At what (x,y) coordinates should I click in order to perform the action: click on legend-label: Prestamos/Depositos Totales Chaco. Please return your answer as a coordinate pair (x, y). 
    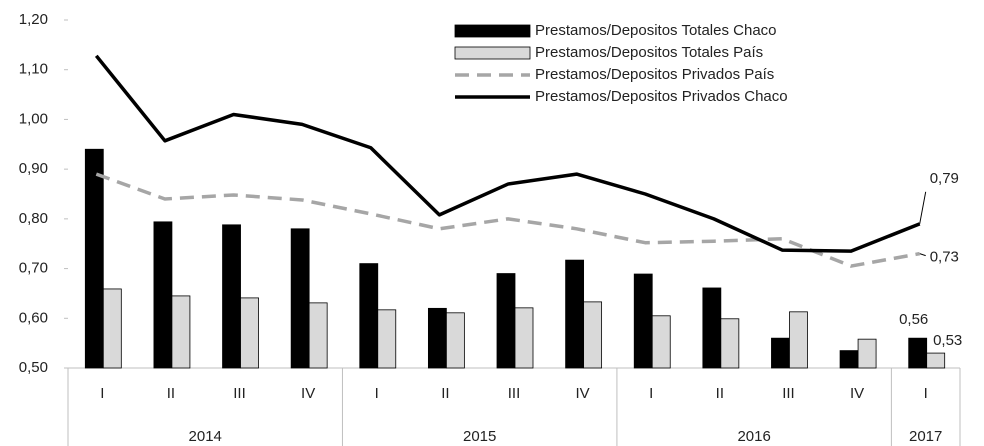
    Looking at the image, I should click on (656, 30).